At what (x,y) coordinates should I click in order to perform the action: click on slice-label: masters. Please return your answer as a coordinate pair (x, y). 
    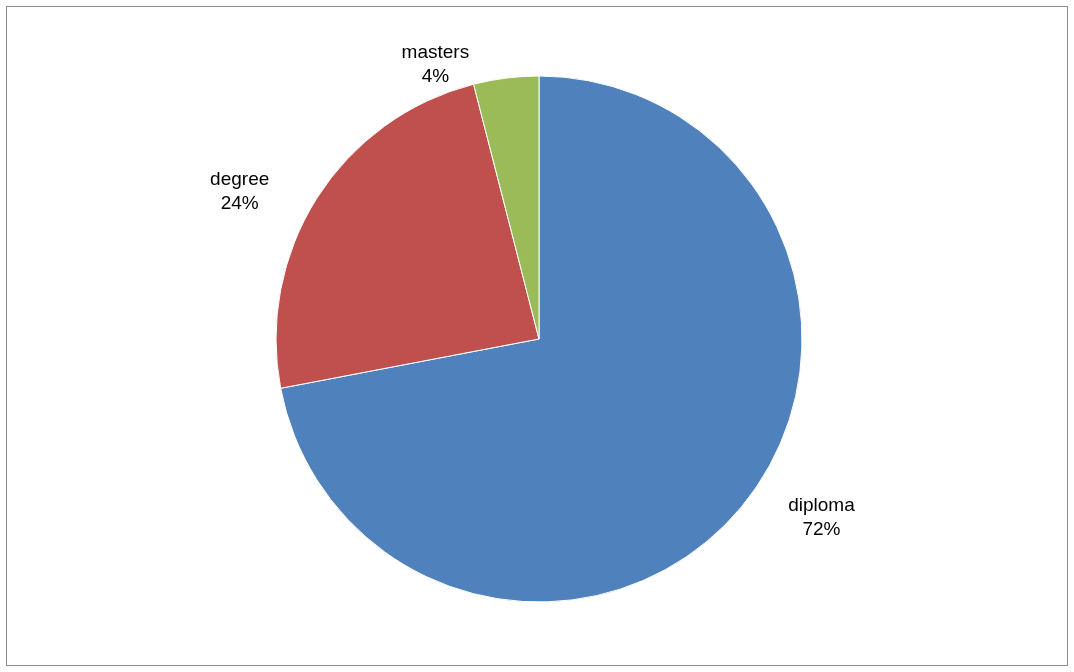
    Looking at the image, I should click on (435, 51).